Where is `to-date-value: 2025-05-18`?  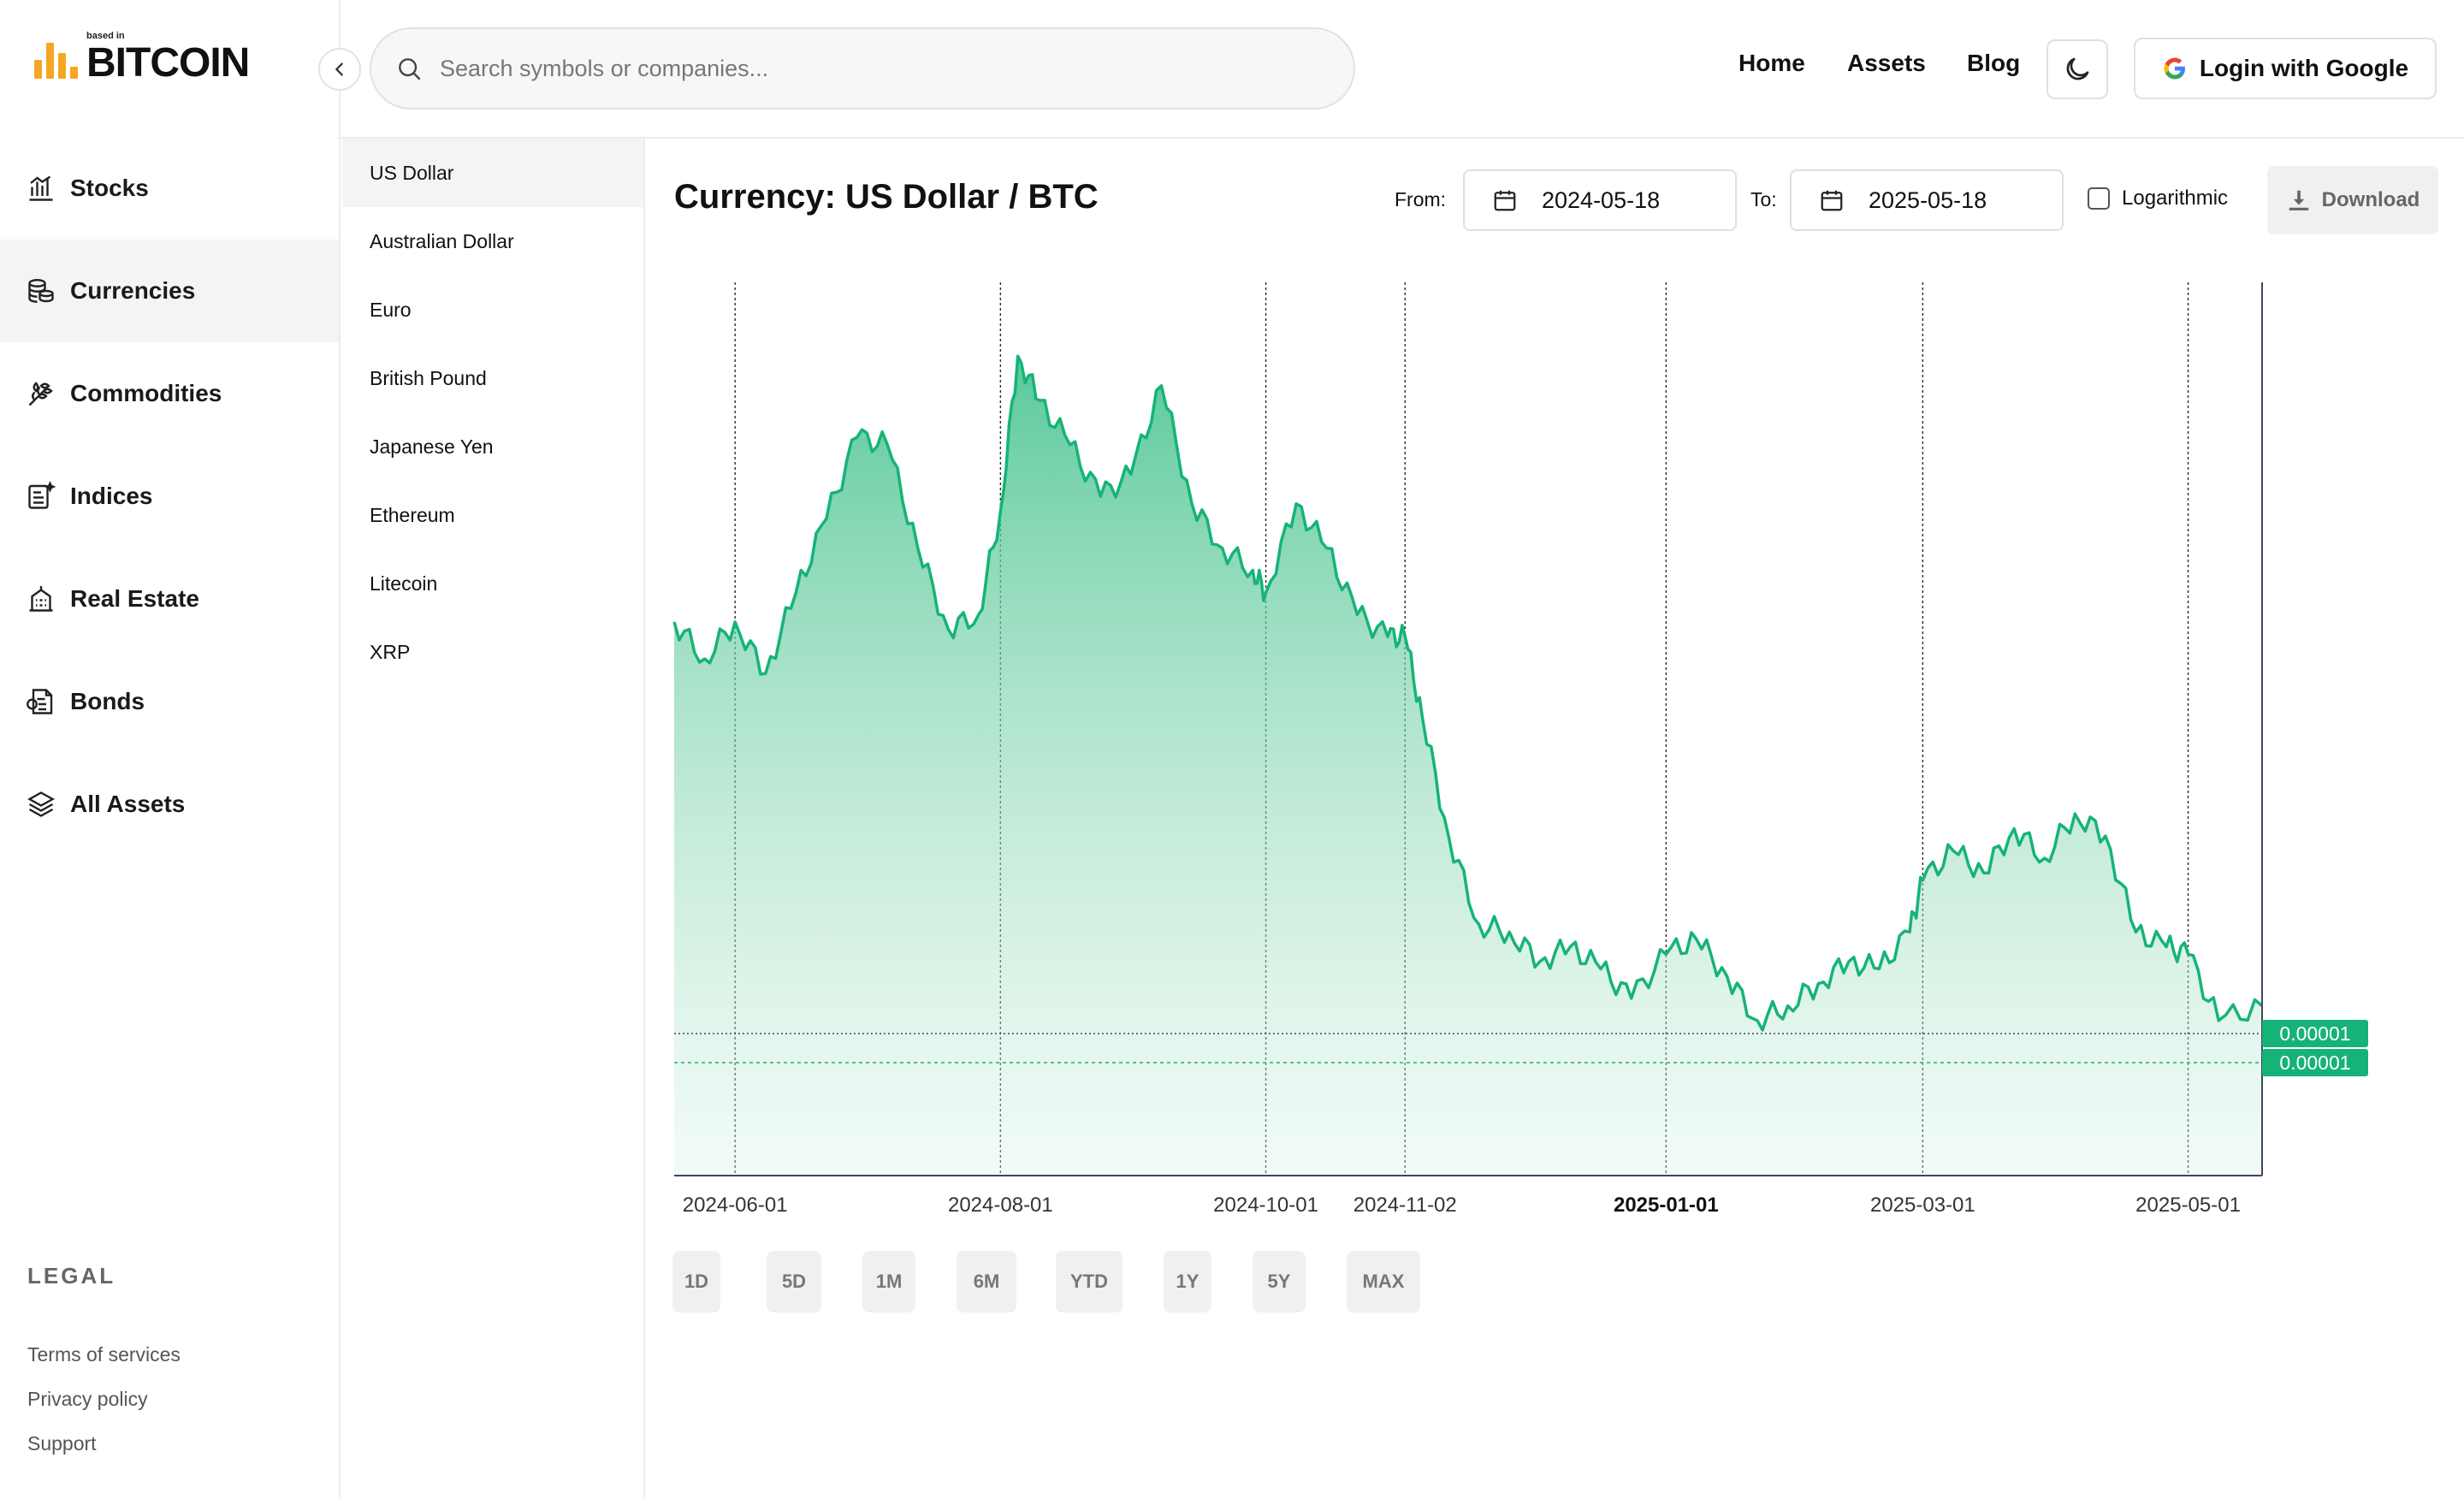 to-date-value: 2025-05-18 is located at coordinates (1928, 200).